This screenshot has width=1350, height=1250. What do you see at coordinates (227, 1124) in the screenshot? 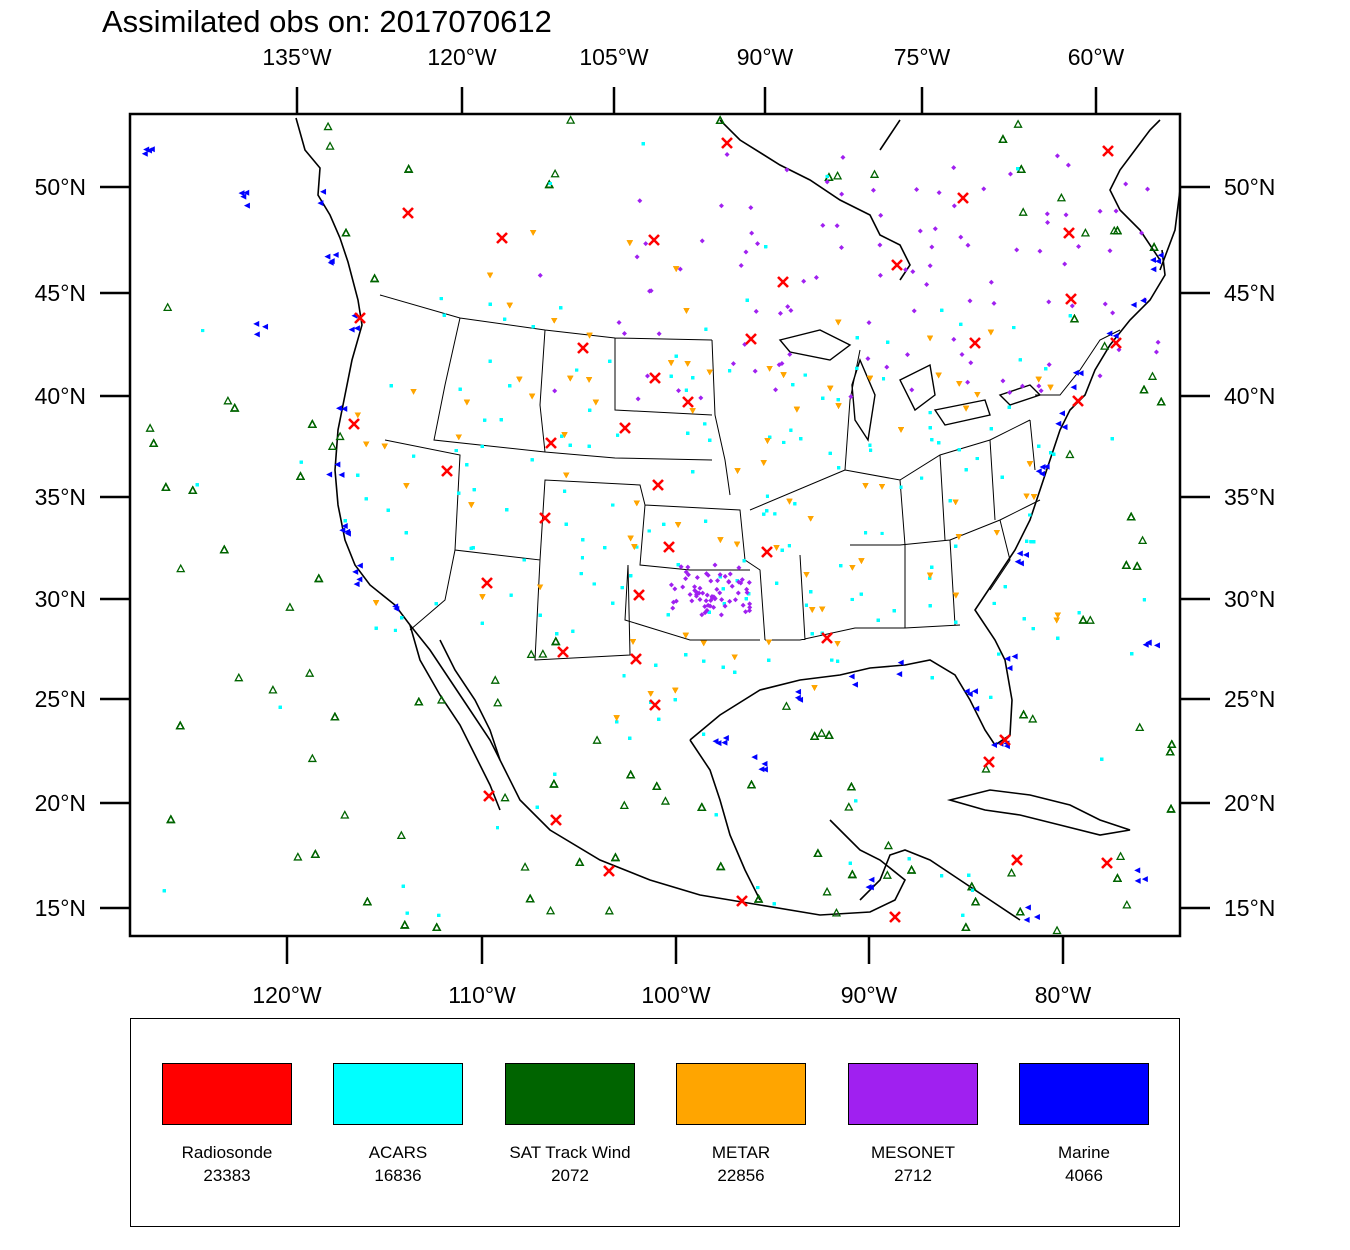
I see `legend-item-radiosonde: Radiosonde 23383` at bounding box center [227, 1124].